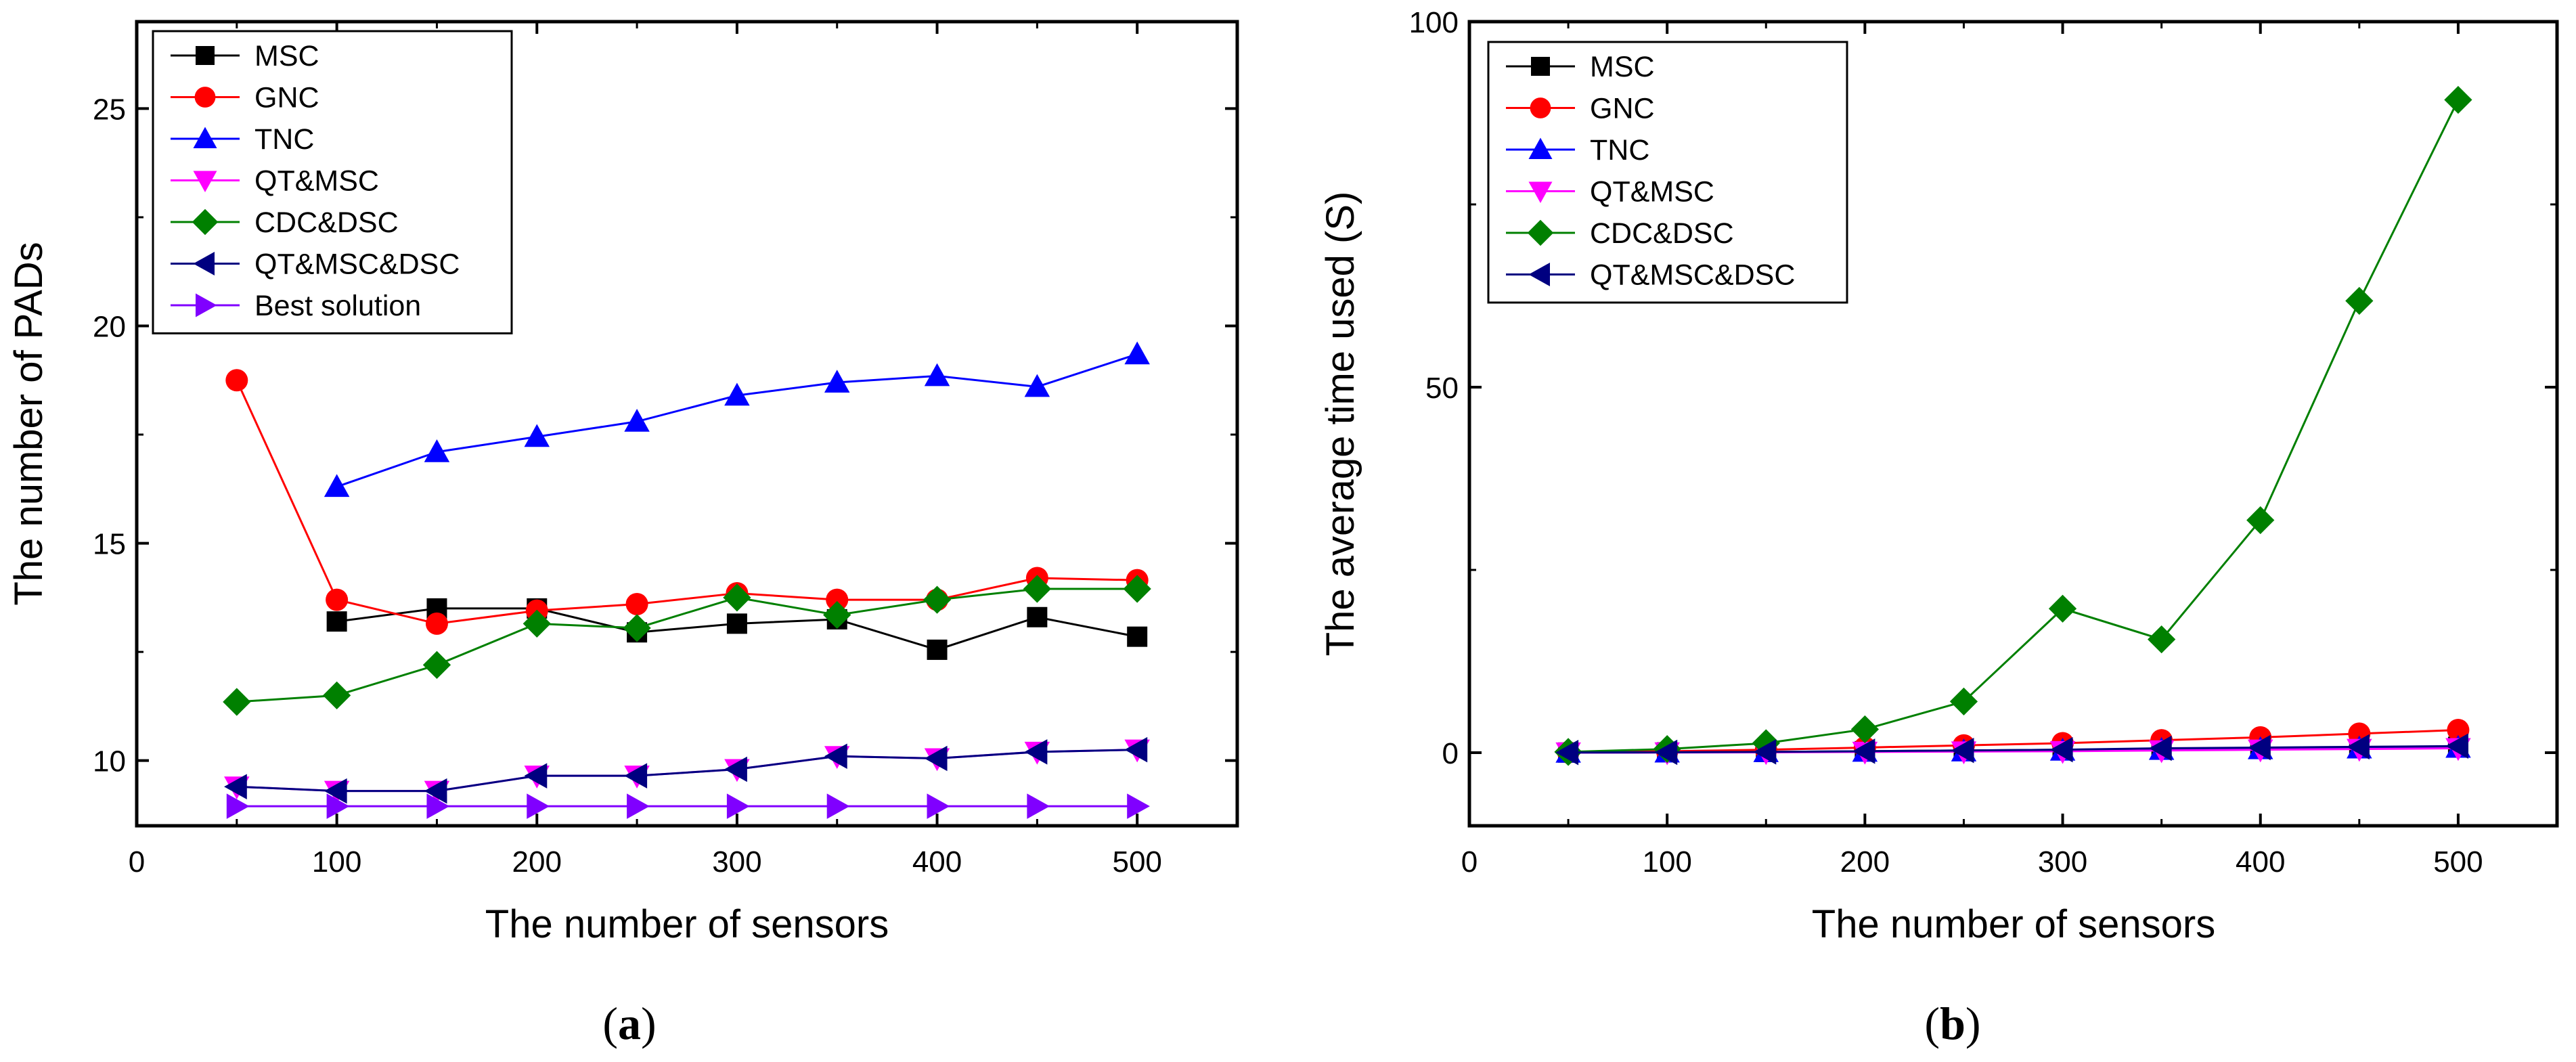 This screenshot has height=1062, width=2576. What do you see at coordinates (537, 862) in the screenshot?
I see `x-tick-label: 200` at bounding box center [537, 862].